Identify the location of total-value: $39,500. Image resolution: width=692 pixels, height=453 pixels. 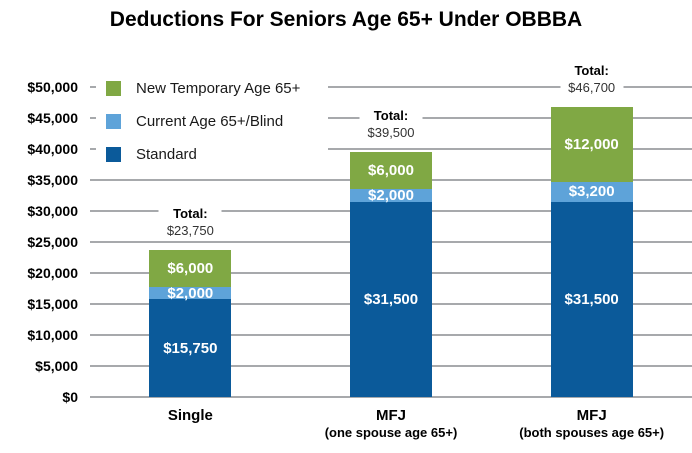
(391, 133).